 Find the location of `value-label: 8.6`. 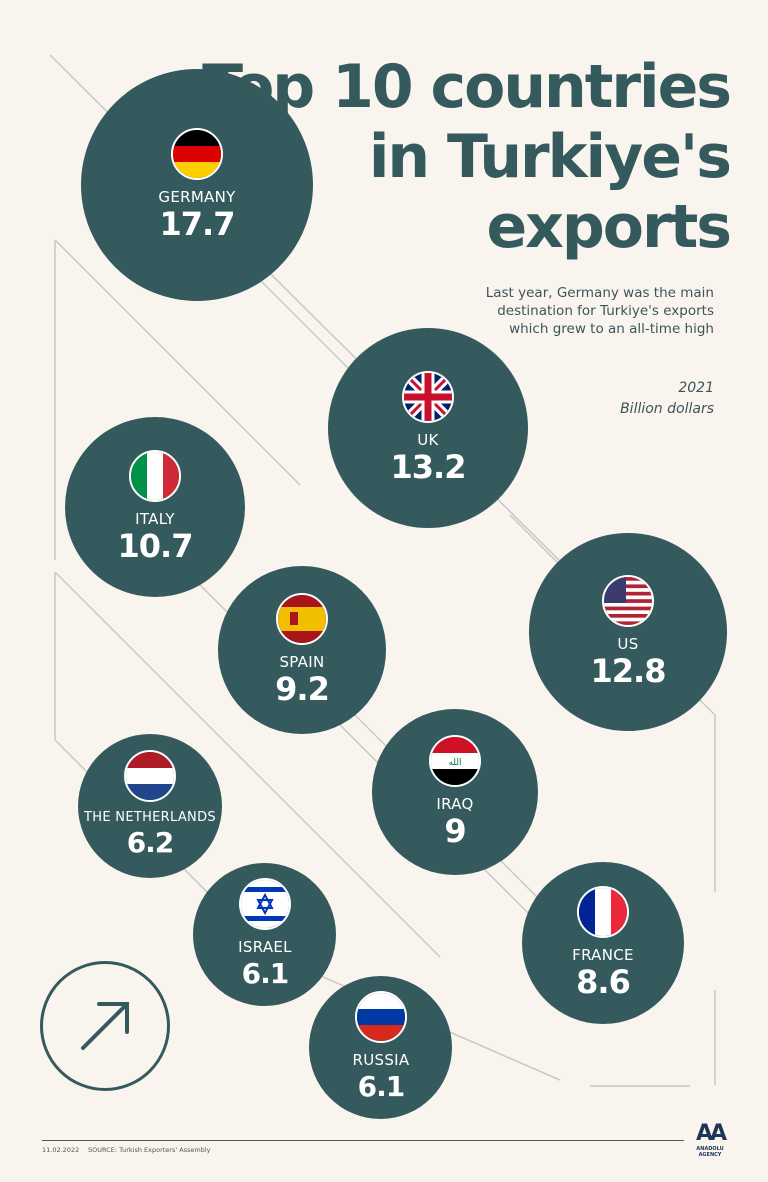

value-label: 8.6 is located at coordinates (603, 981).